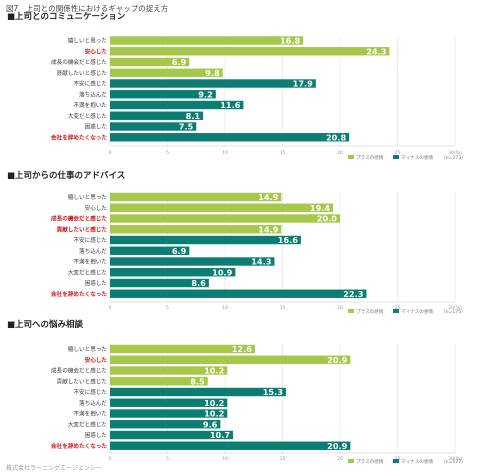 Image resolution: width=490 pixels, height=475 pixels. Describe the element at coordinates (290, 41) in the screenshot. I see `bar-value-label: 16.8` at that location.